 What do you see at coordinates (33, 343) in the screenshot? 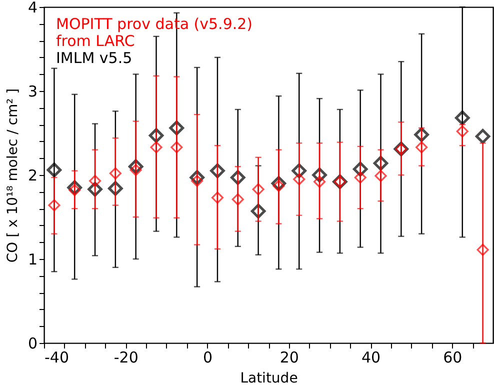
I see `y-tick-label: 0` at bounding box center [33, 343].